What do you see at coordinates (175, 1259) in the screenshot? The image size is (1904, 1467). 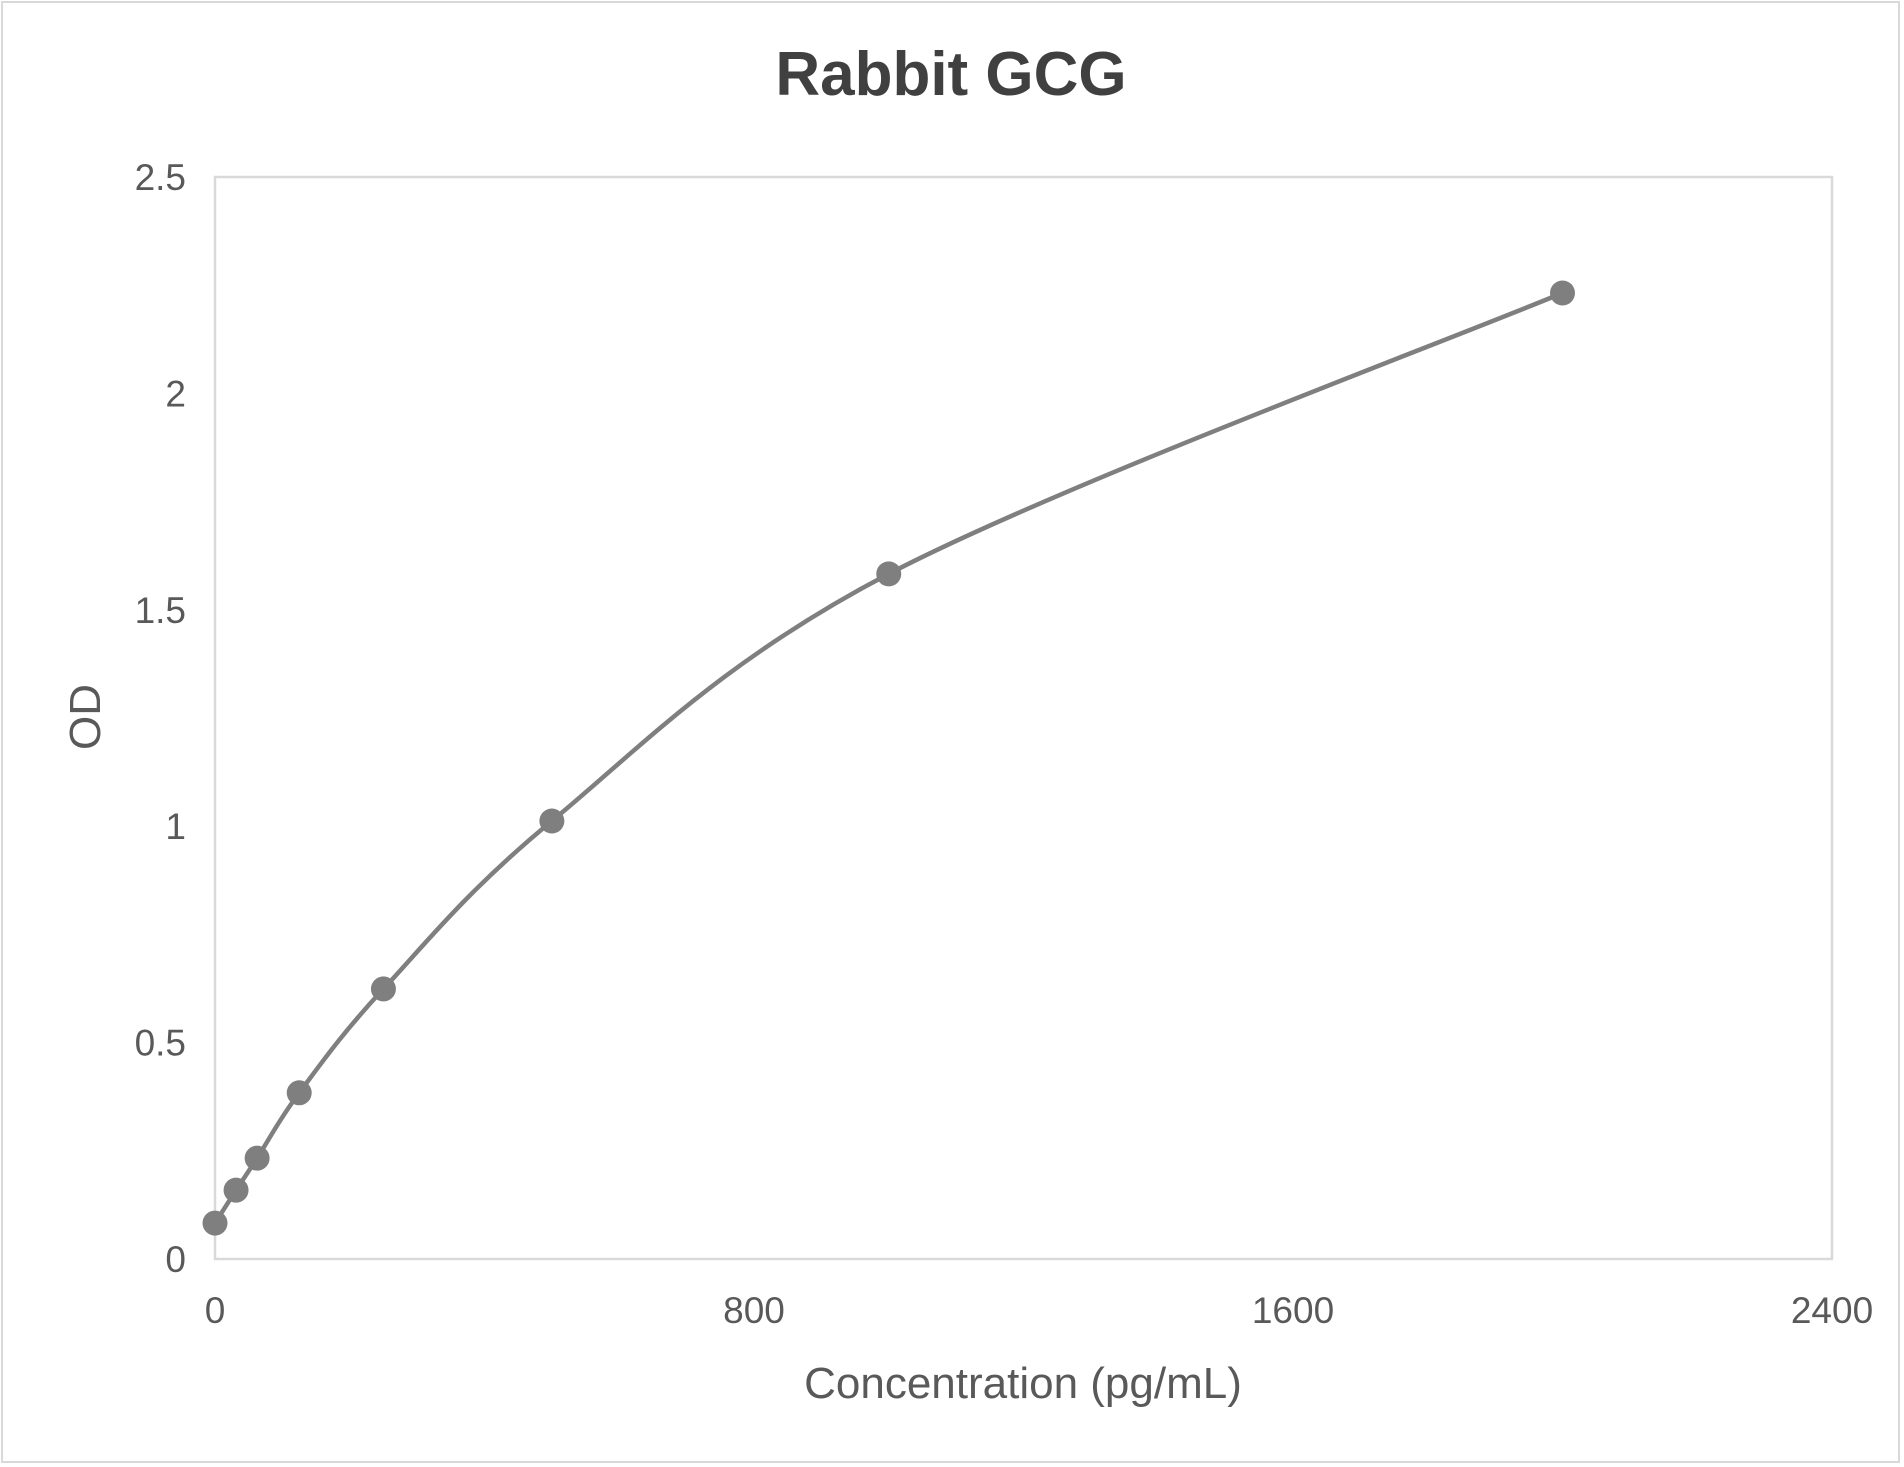 I see `y-tick-label: 0` at bounding box center [175, 1259].